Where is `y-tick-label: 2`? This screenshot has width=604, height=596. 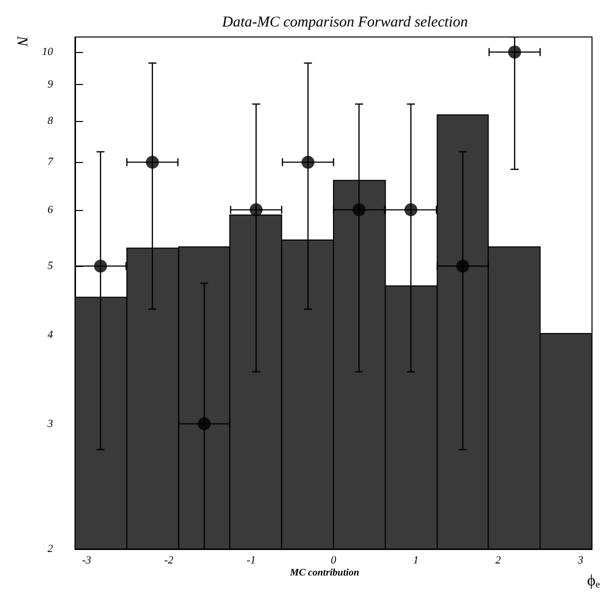
y-tick-label: 2 is located at coordinates (51, 549).